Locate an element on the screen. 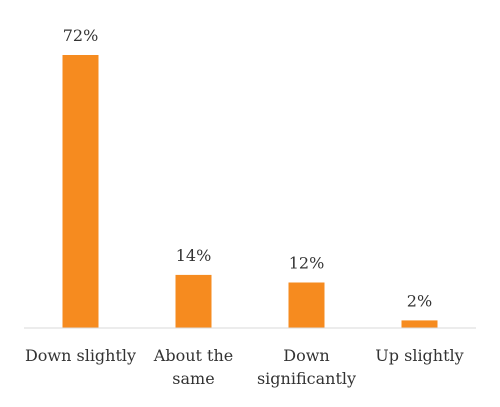 The width and height of the screenshot is (500, 407). x-tick-label-up-slightly: Up slightly is located at coordinates (419, 355).